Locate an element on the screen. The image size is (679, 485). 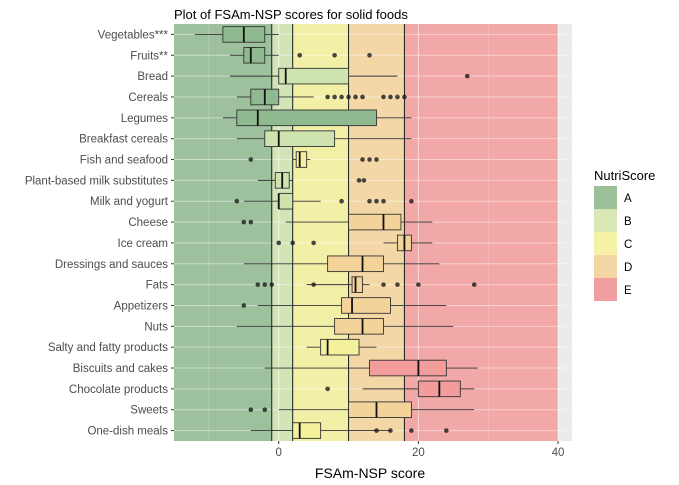
legend-swatch-c is located at coordinates (605, 243).